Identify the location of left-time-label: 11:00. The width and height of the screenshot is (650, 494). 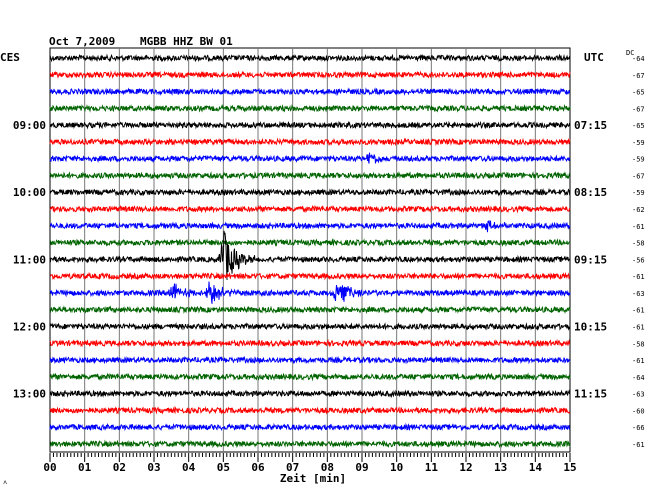
(29, 259).